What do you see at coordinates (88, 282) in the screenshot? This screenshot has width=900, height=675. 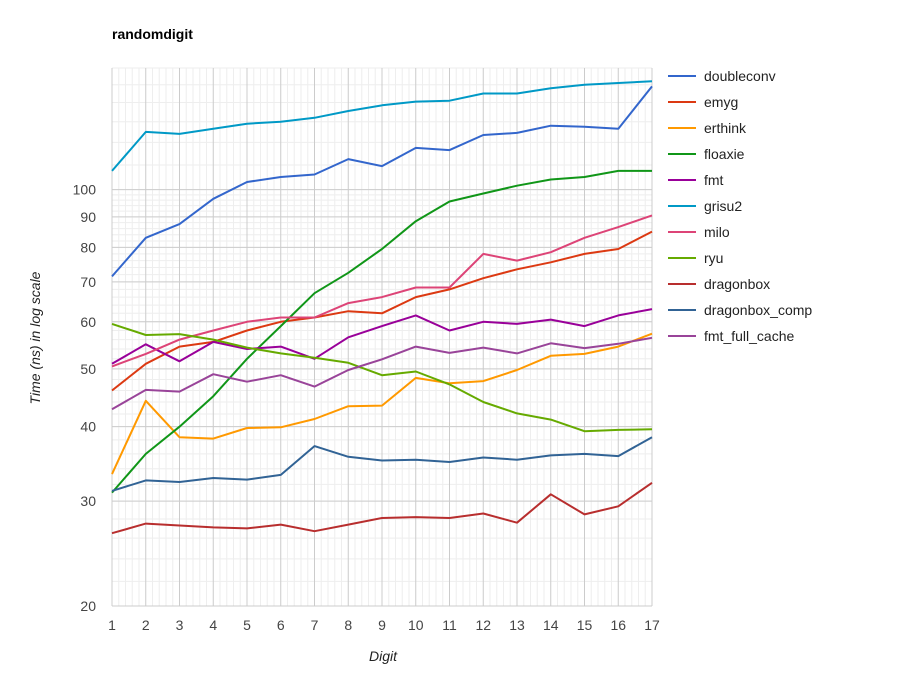 I see `y-tick-label: 70` at bounding box center [88, 282].